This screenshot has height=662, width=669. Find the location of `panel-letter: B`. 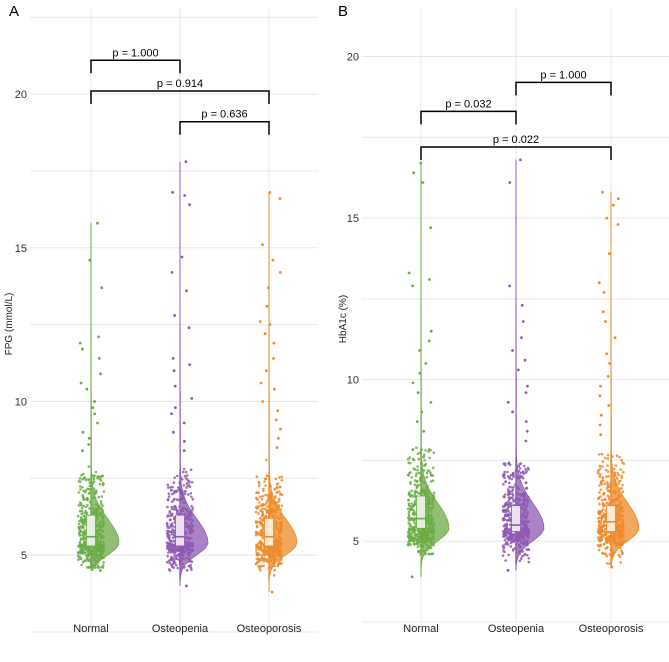

panel-letter: B is located at coordinates (343, 11).